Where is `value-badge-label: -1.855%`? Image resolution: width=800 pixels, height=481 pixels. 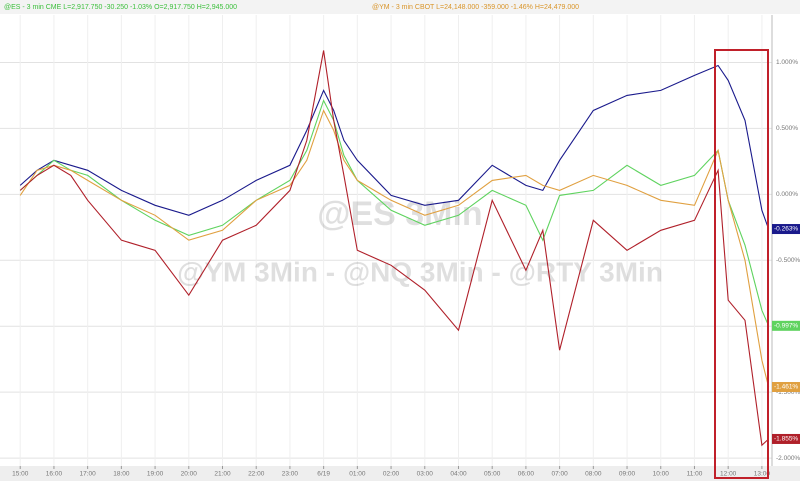 value-badge-label: -1.855% is located at coordinates (786, 439).